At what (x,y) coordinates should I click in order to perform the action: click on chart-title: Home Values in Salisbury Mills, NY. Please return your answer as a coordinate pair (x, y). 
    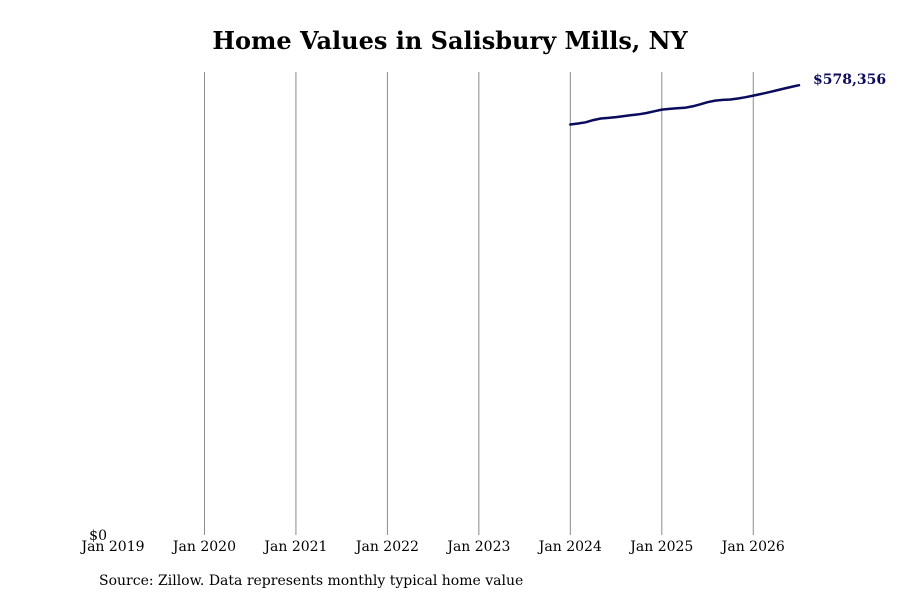
    Looking at the image, I should click on (450, 40).